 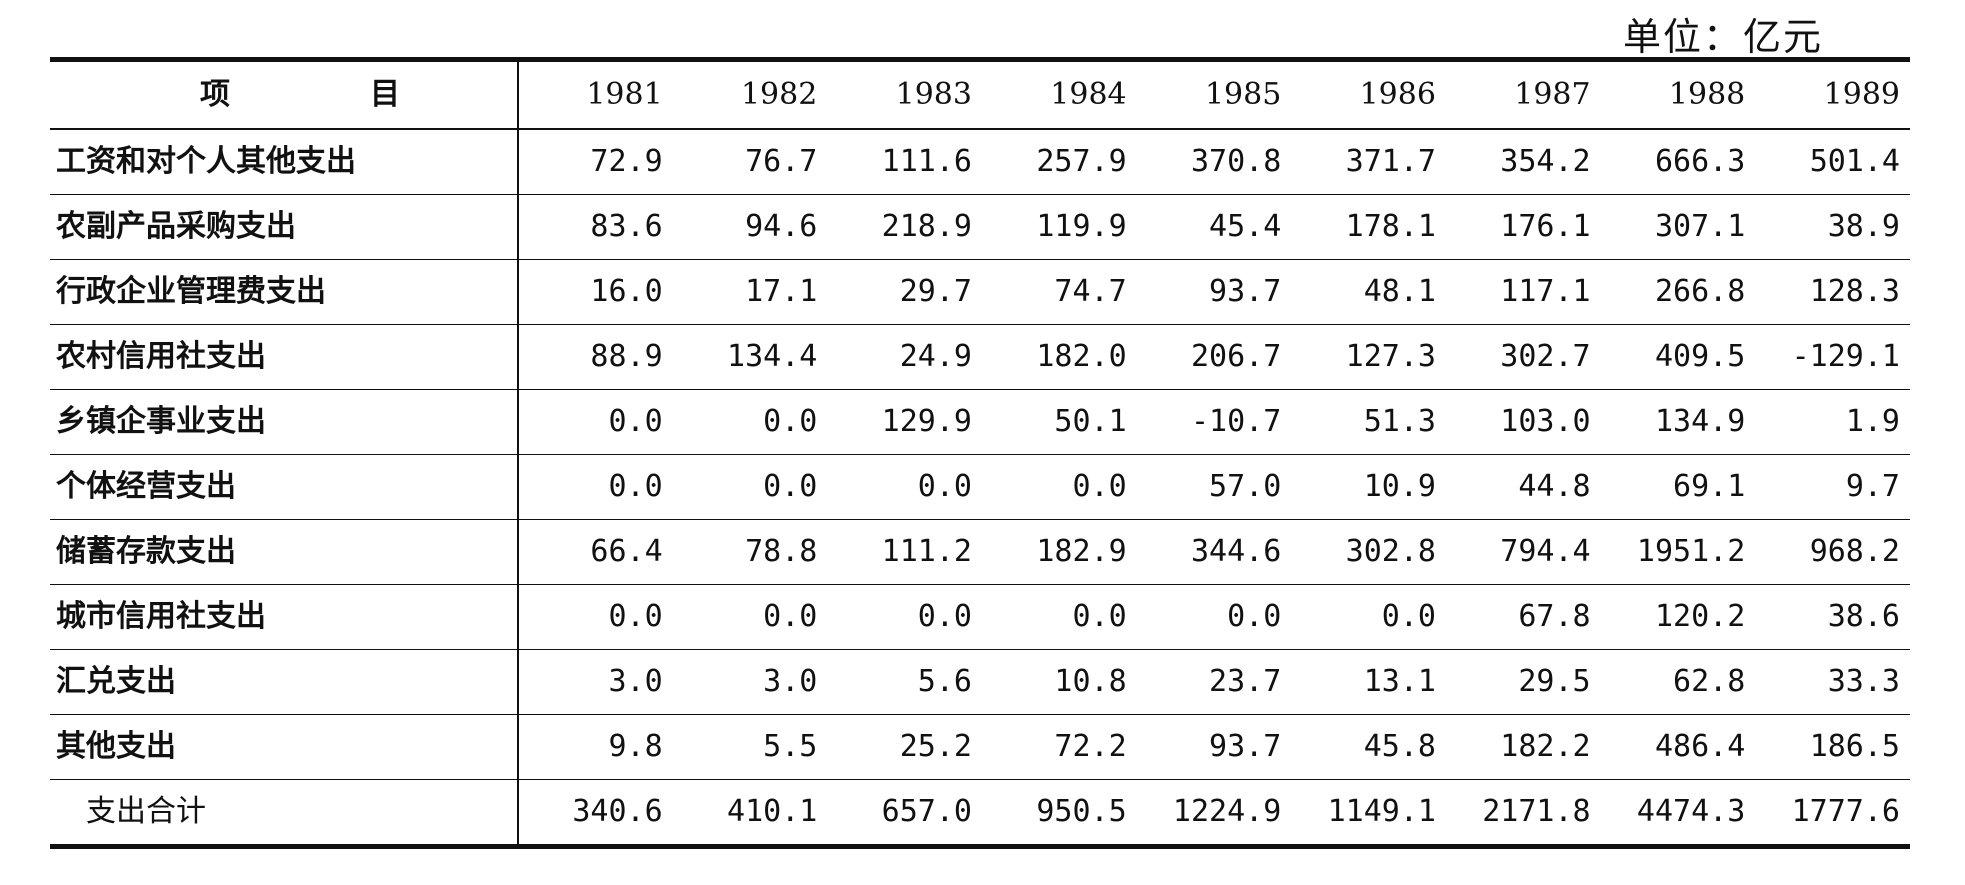 What do you see at coordinates (595, 357) in the screenshot?
I see `value-cell: 88.9` at bounding box center [595, 357].